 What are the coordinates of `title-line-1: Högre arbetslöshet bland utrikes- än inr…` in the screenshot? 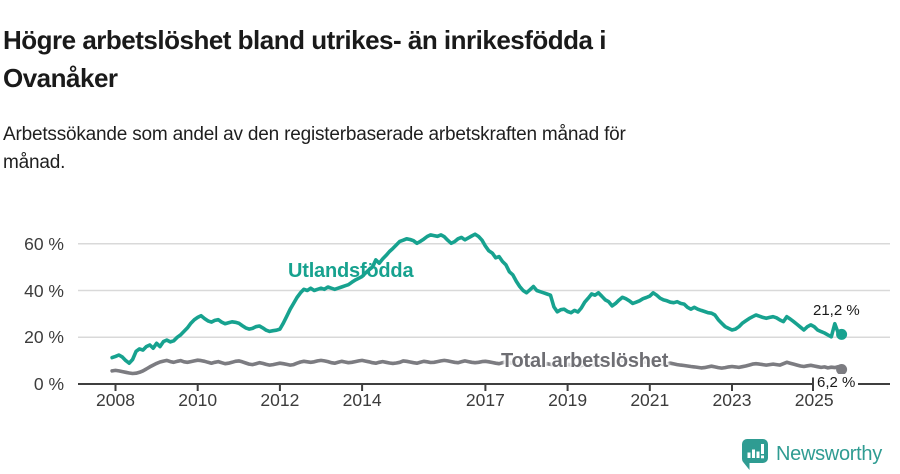 It's located at (304, 40).